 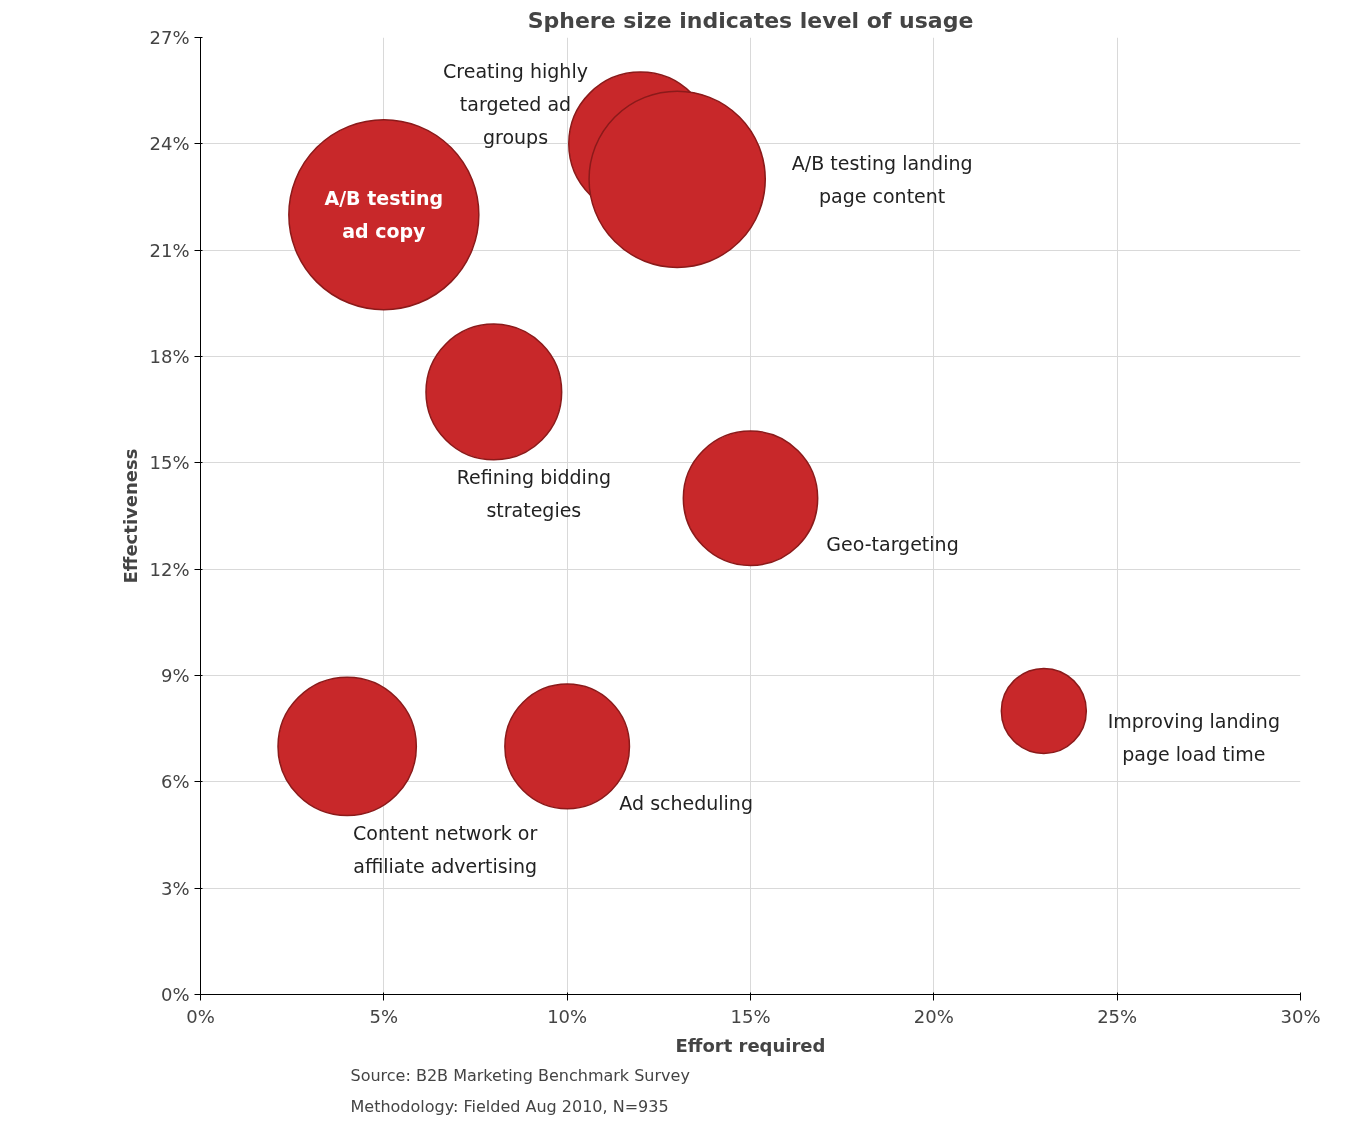 I want to click on series-label: Content network or affiliate advertising, so click(x=445, y=849).